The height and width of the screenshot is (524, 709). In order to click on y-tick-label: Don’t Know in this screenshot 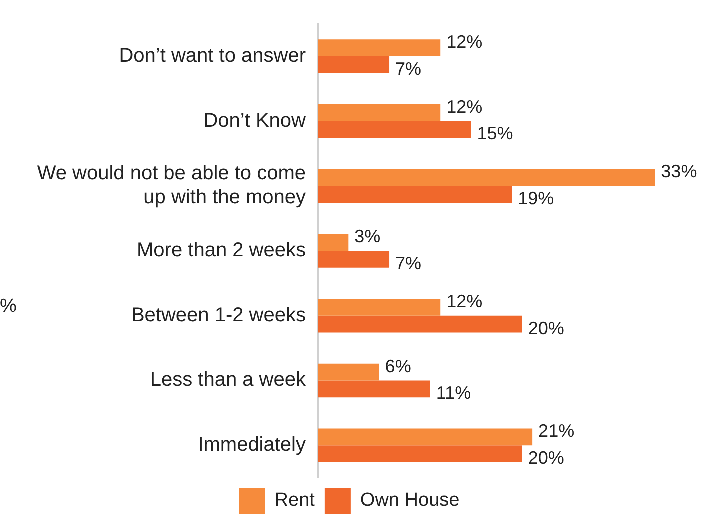, I will do `click(255, 121)`.